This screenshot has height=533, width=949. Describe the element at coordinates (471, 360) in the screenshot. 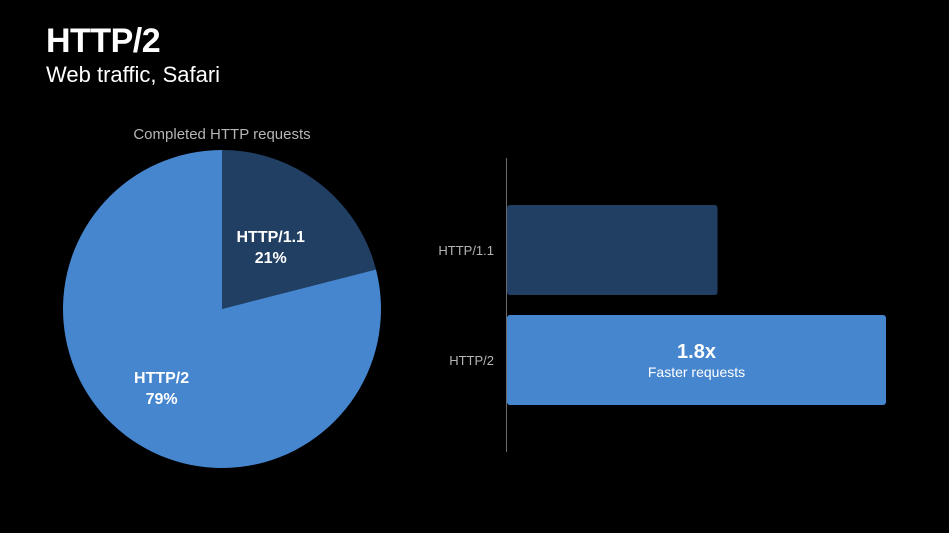

I see `bar-category-label: HTTP/2` at that location.